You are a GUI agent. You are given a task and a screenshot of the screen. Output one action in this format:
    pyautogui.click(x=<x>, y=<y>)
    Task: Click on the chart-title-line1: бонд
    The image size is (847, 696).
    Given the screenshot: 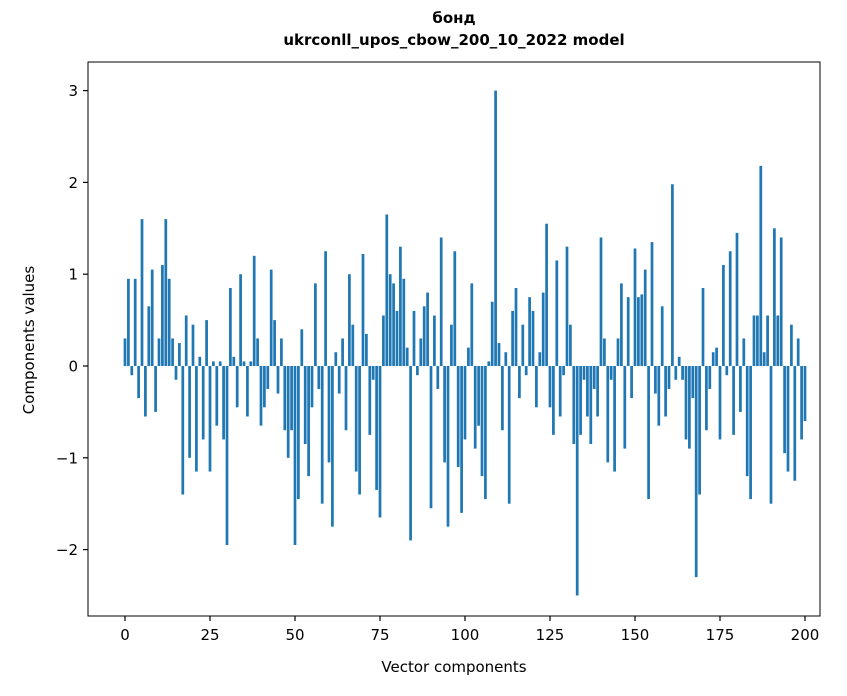 What is the action you would take?
    pyautogui.click(x=454, y=18)
    